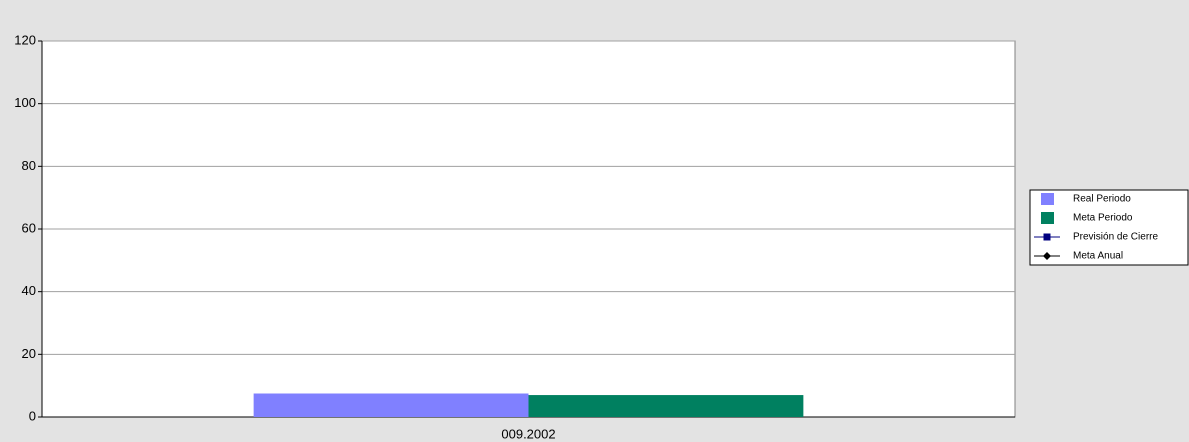 This screenshot has width=1189, height=442. Describe the element at coordinates (29, 290) in the screenshot. I see `y-tick-label: 40` at that location.